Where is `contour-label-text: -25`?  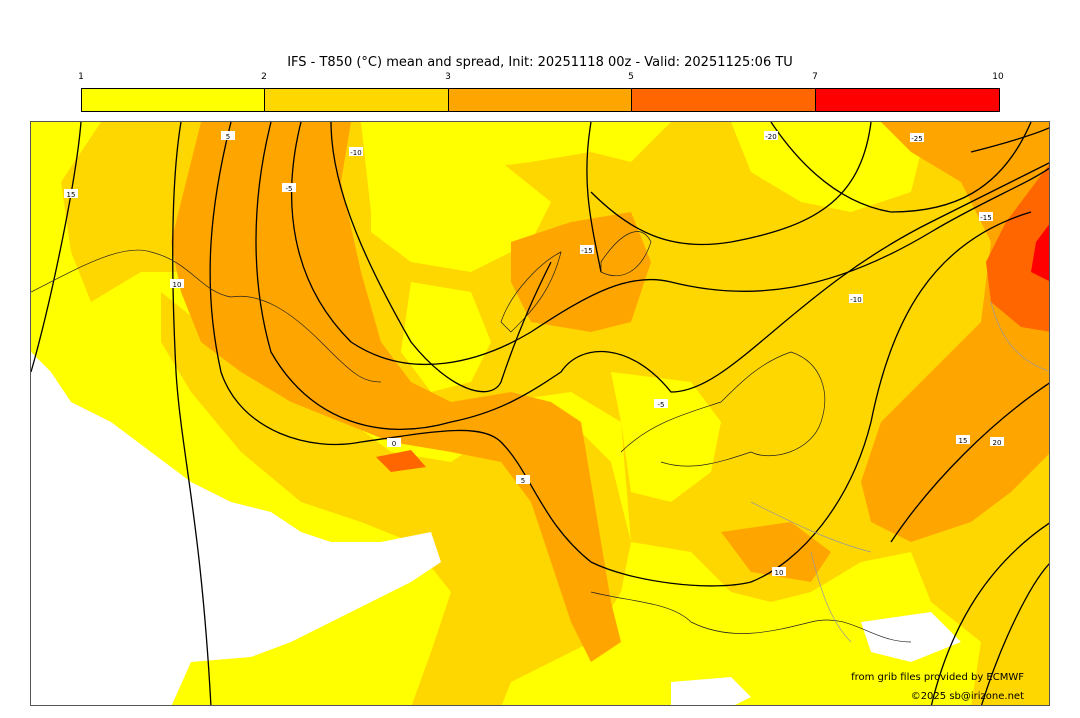
contour-label-text: -25 is located at coordinates (916, 139).